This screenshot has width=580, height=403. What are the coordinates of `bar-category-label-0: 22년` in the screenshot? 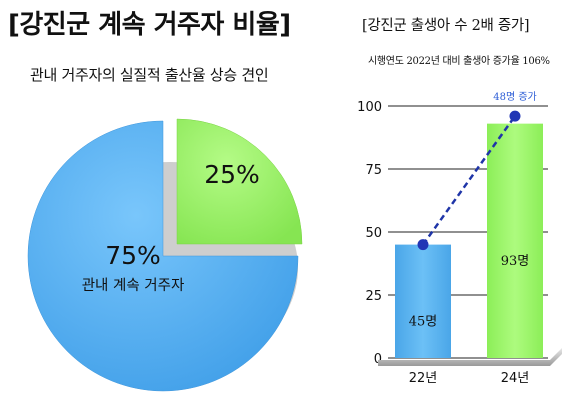 It's located at (423, 378).